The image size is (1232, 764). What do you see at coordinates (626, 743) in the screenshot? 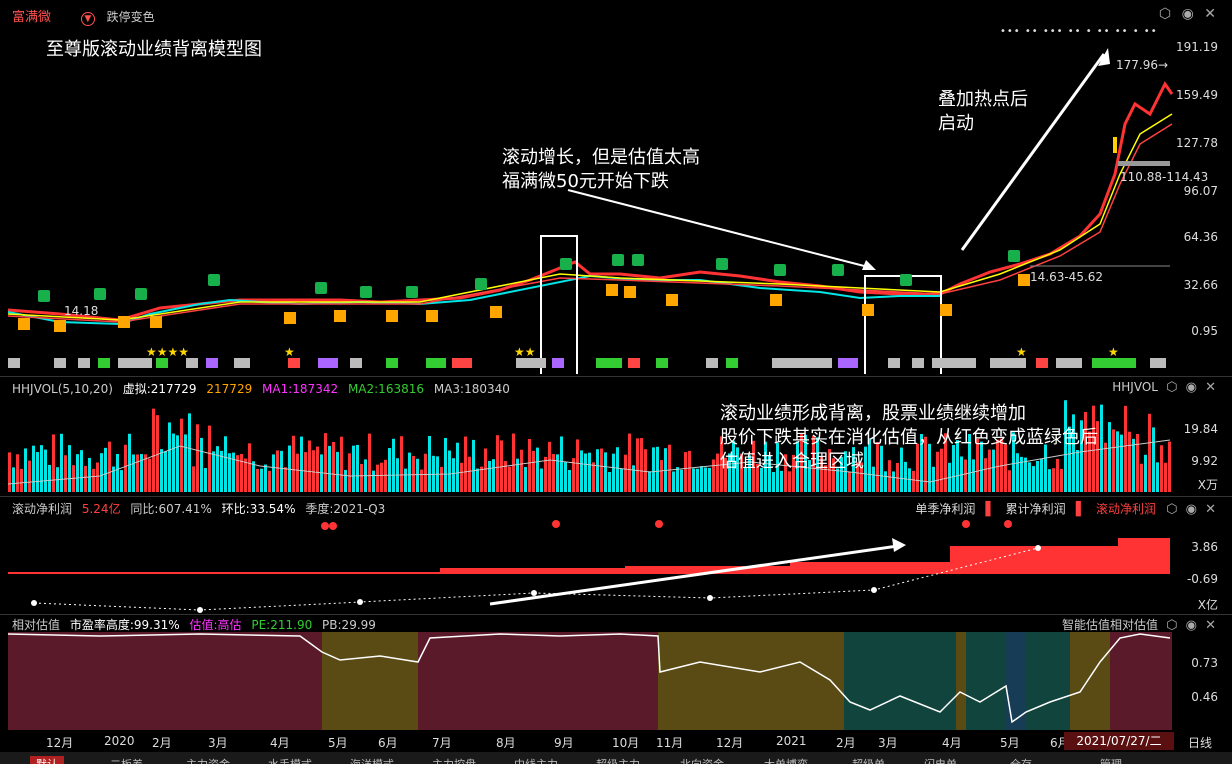
I see `date-10: 10月` at bounding box center [626, 743].